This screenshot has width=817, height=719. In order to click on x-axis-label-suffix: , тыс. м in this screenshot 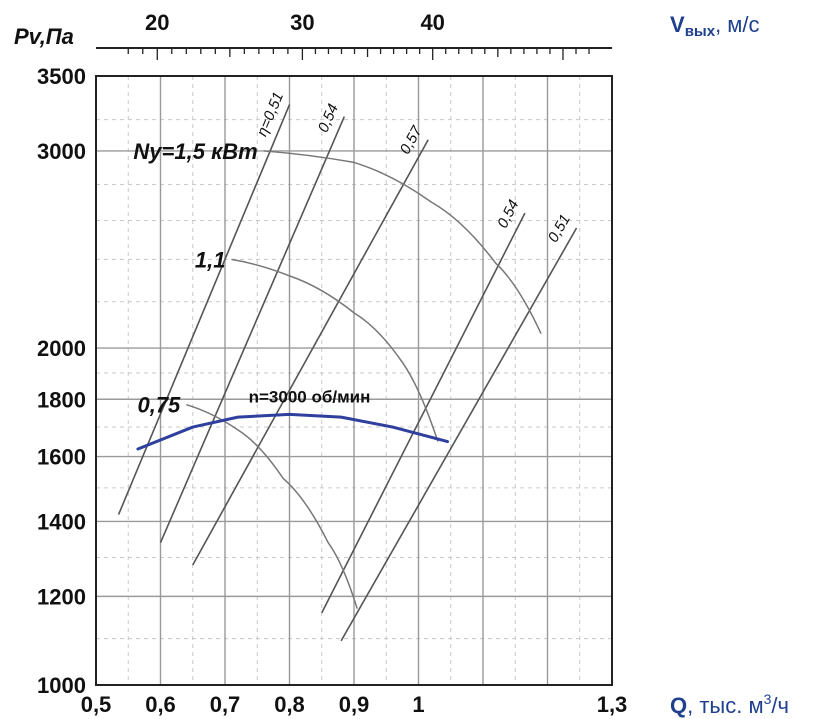, I will do `click(725, 705)`.